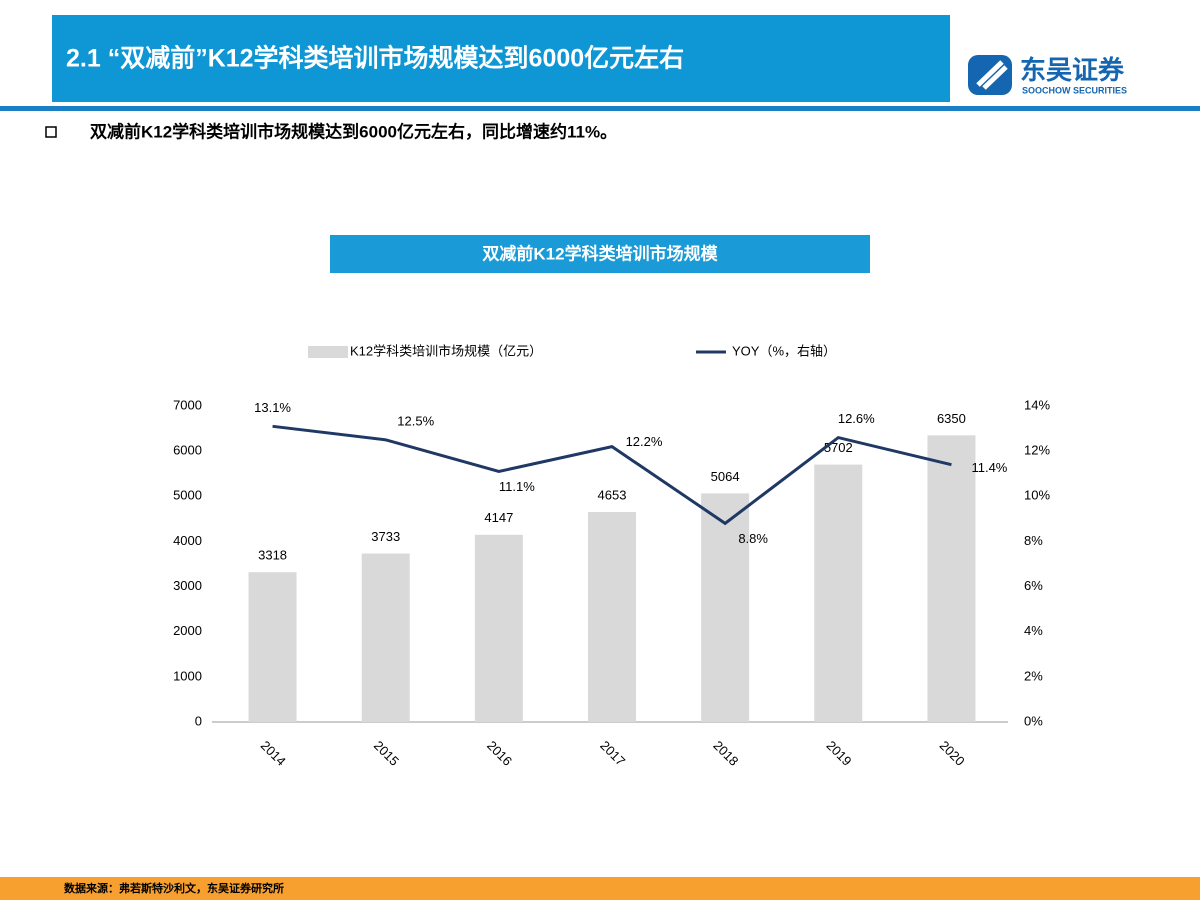 This screenshot has width=1200, height=900. Describe the element at coordinates (328, 352) in the screenshot. I see `legend-swatch` at that location.